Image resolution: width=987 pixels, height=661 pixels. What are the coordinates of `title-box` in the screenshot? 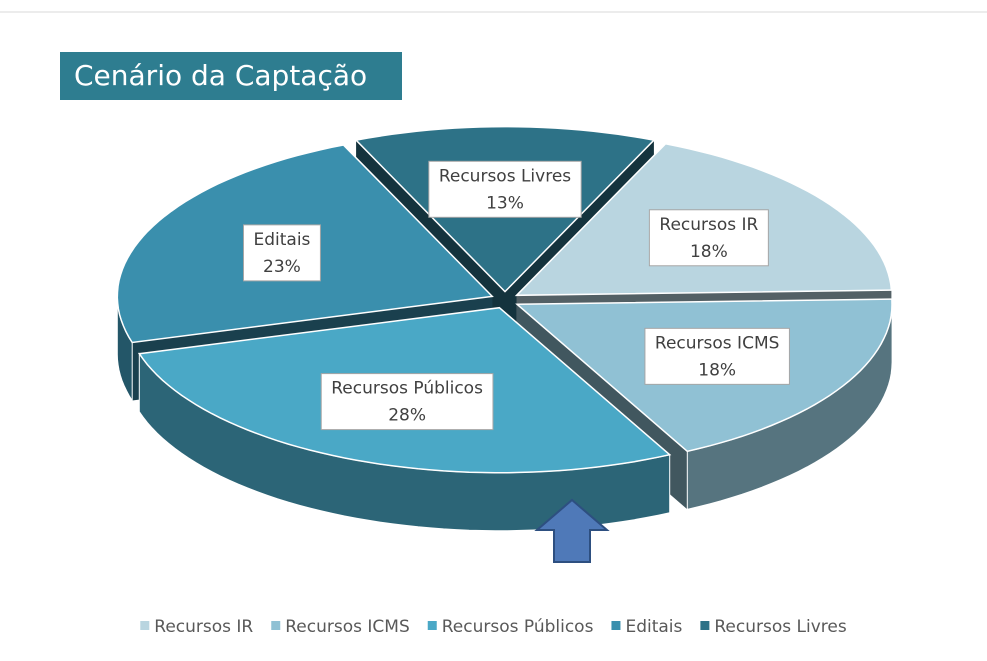 It's located at (231, 76).